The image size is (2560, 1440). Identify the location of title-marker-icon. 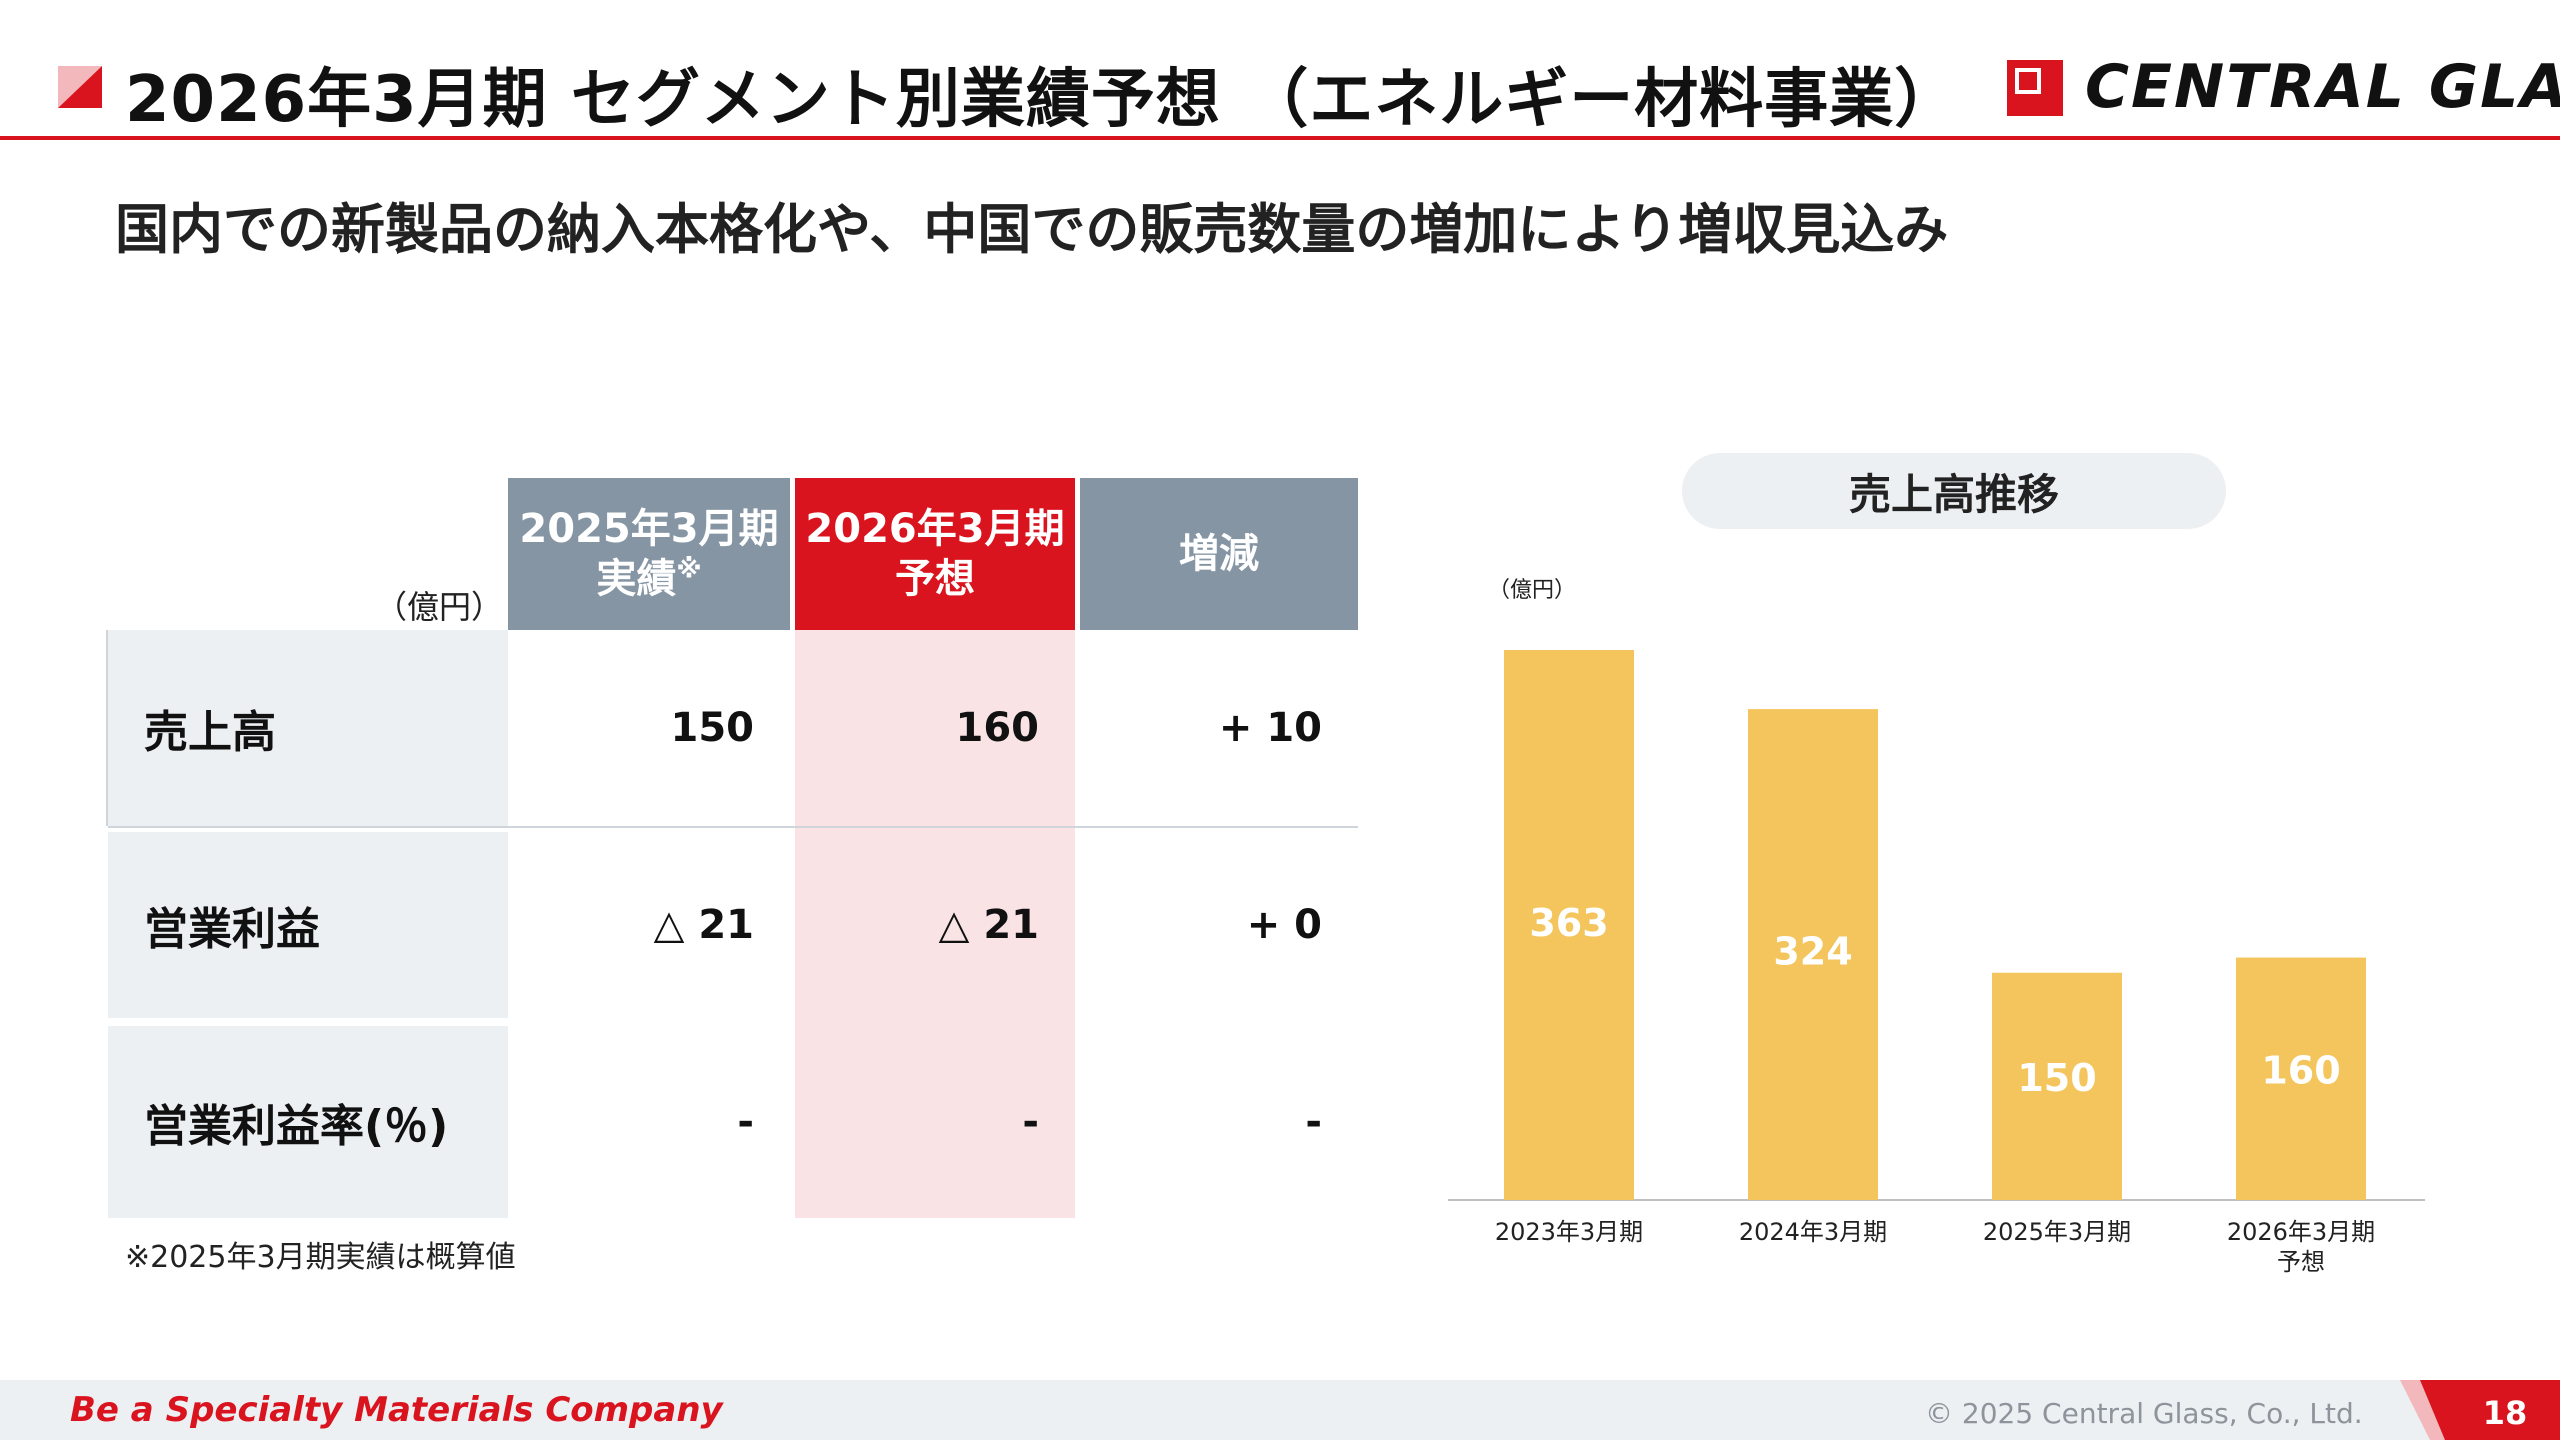
(80, 87).